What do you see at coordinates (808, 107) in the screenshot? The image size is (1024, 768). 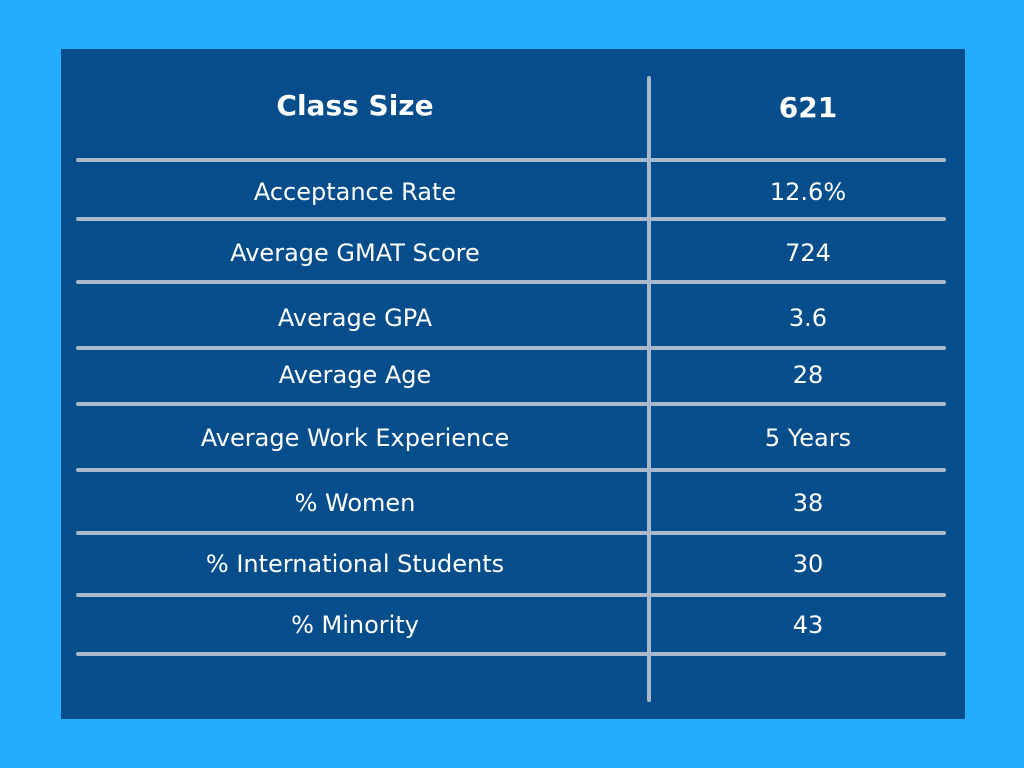 I see `row-value-class-size: 621` at bounding box center [808, 107].